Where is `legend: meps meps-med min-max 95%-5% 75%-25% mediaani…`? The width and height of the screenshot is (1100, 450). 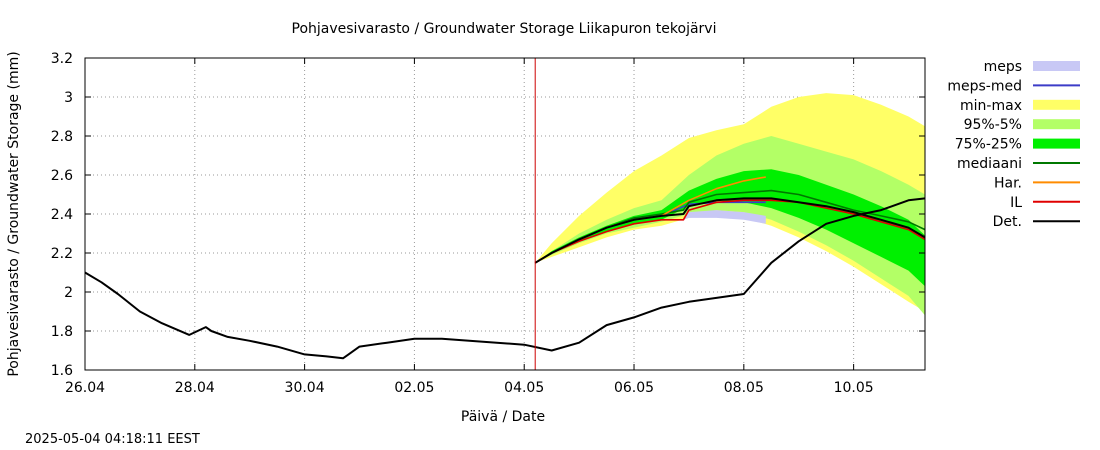 legend: meps meps-med min-max 95%-5% 75%-25% mediaani… is located at coordinates (1013, 144).